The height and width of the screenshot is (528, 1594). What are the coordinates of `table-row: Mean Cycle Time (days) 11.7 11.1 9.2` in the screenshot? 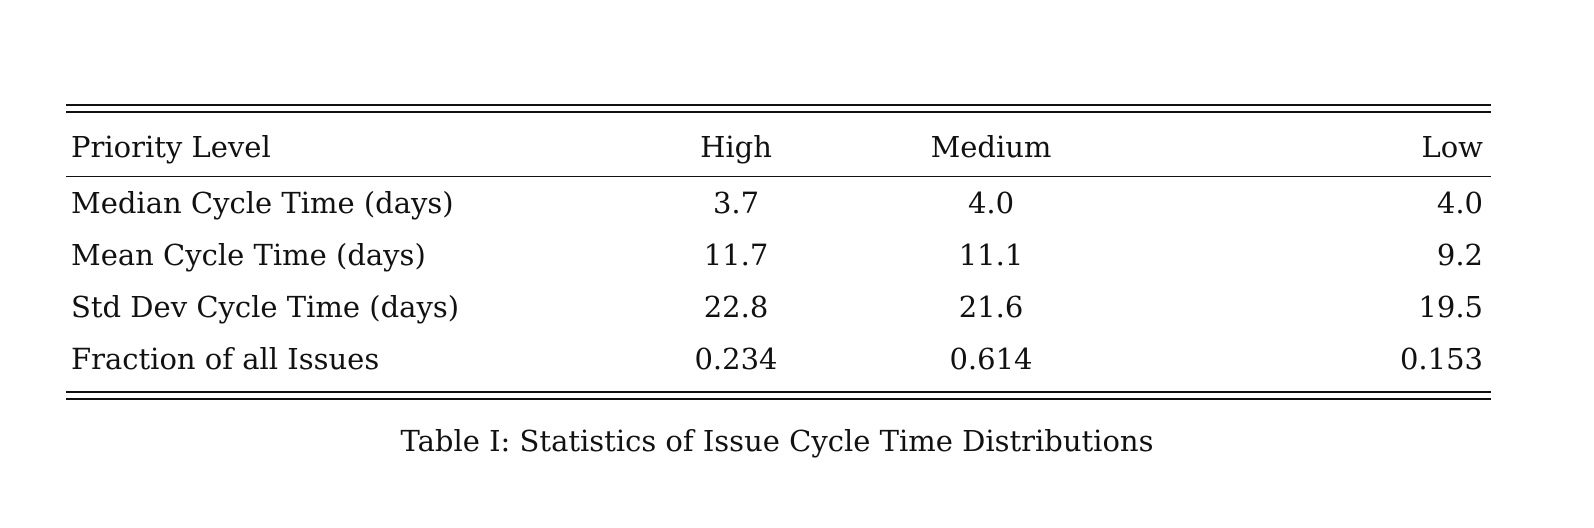 It's located at (778, 255).